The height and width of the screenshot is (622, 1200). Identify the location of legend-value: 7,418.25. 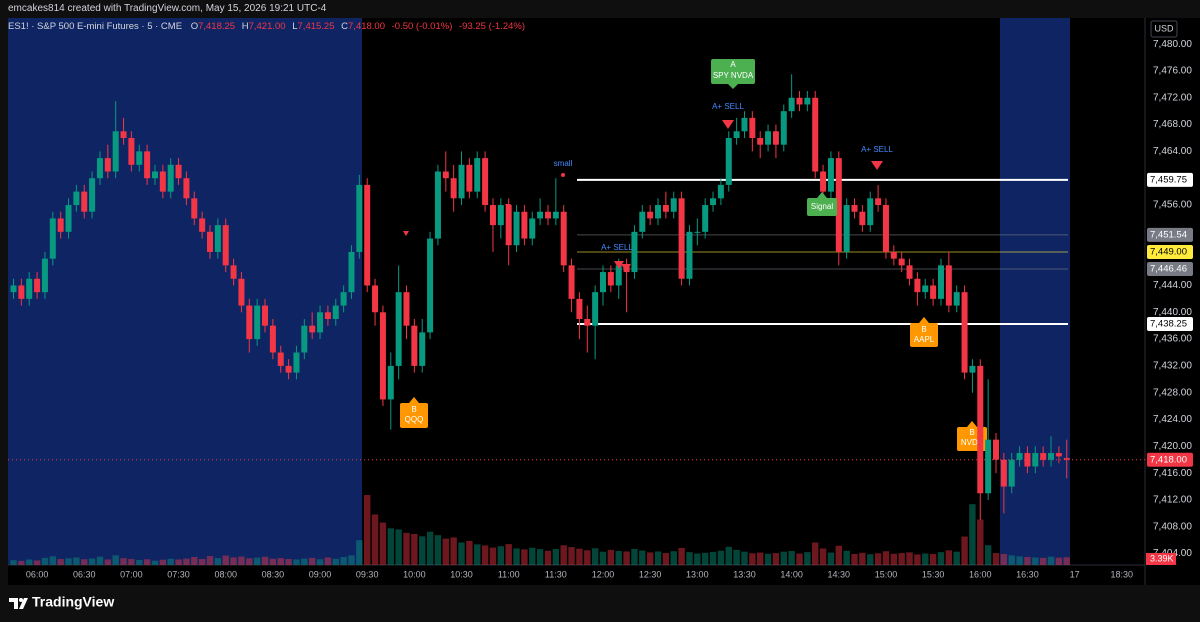
(217, 26).